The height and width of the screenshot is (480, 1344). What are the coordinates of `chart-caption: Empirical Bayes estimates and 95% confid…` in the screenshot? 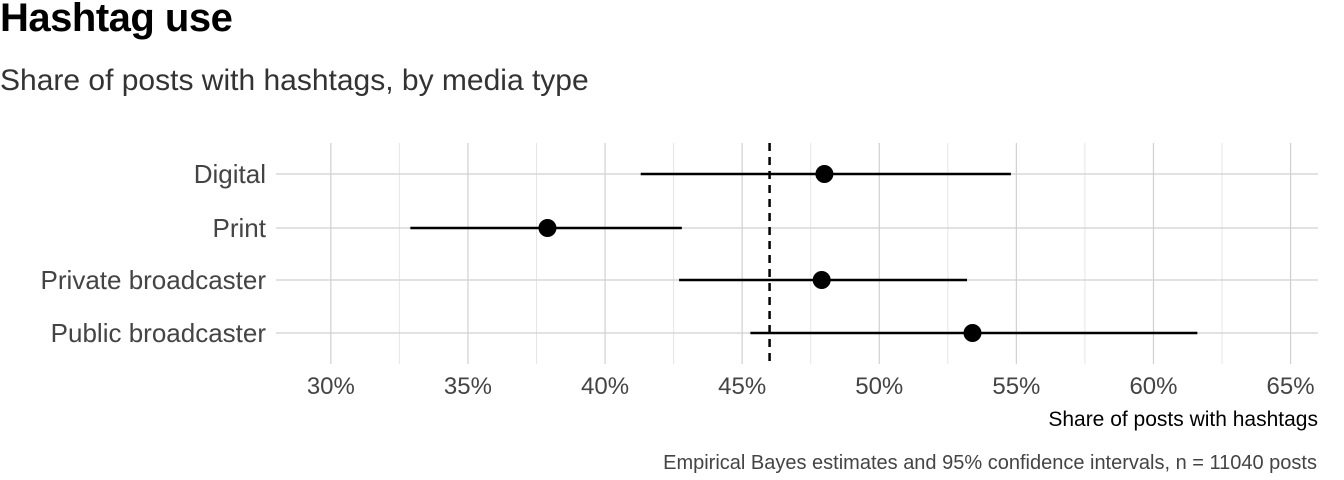 It's located at (990, 463).